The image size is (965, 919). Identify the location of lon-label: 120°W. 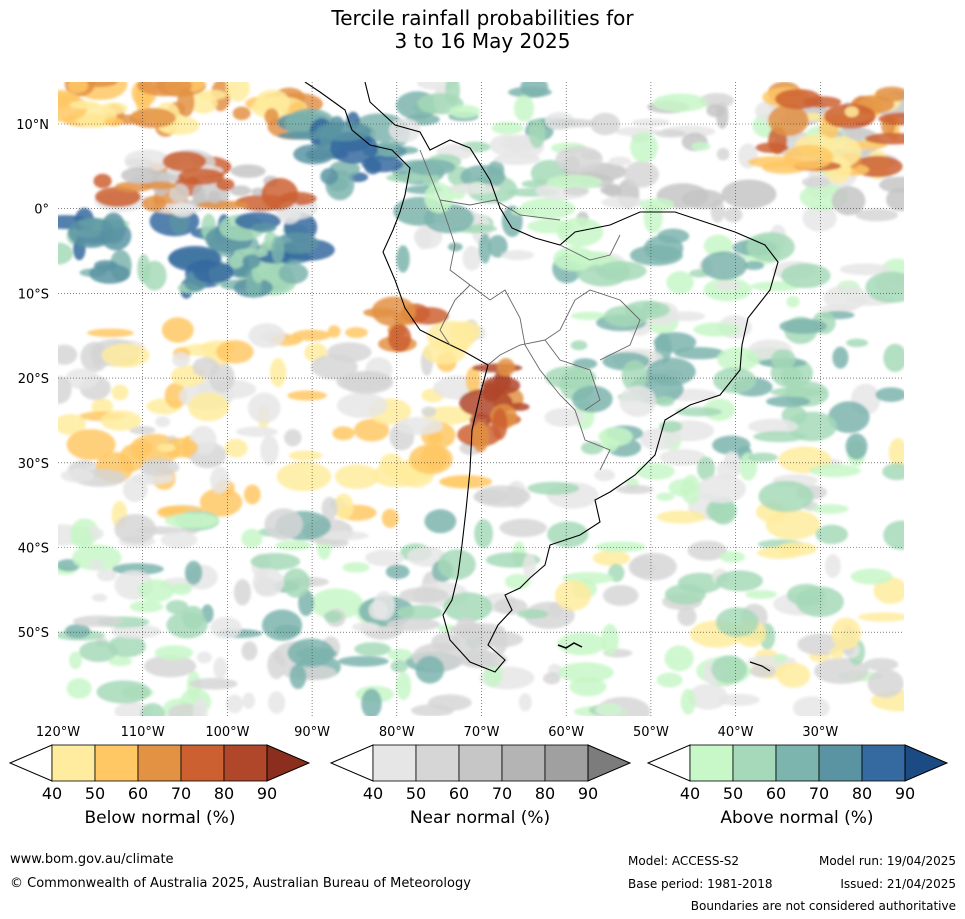
(58, 732).